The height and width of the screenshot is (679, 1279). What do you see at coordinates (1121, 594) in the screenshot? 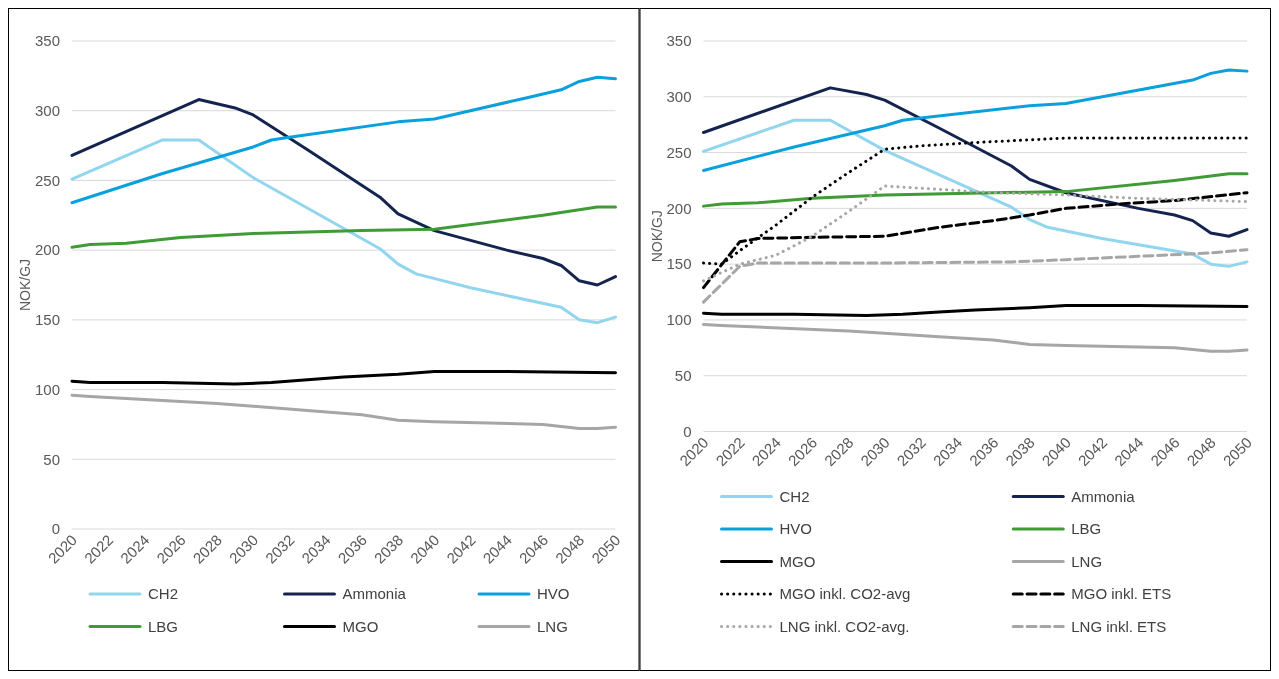
I see `legend-label: MGO inkl. ETS` at bounding box center [1121, 594].